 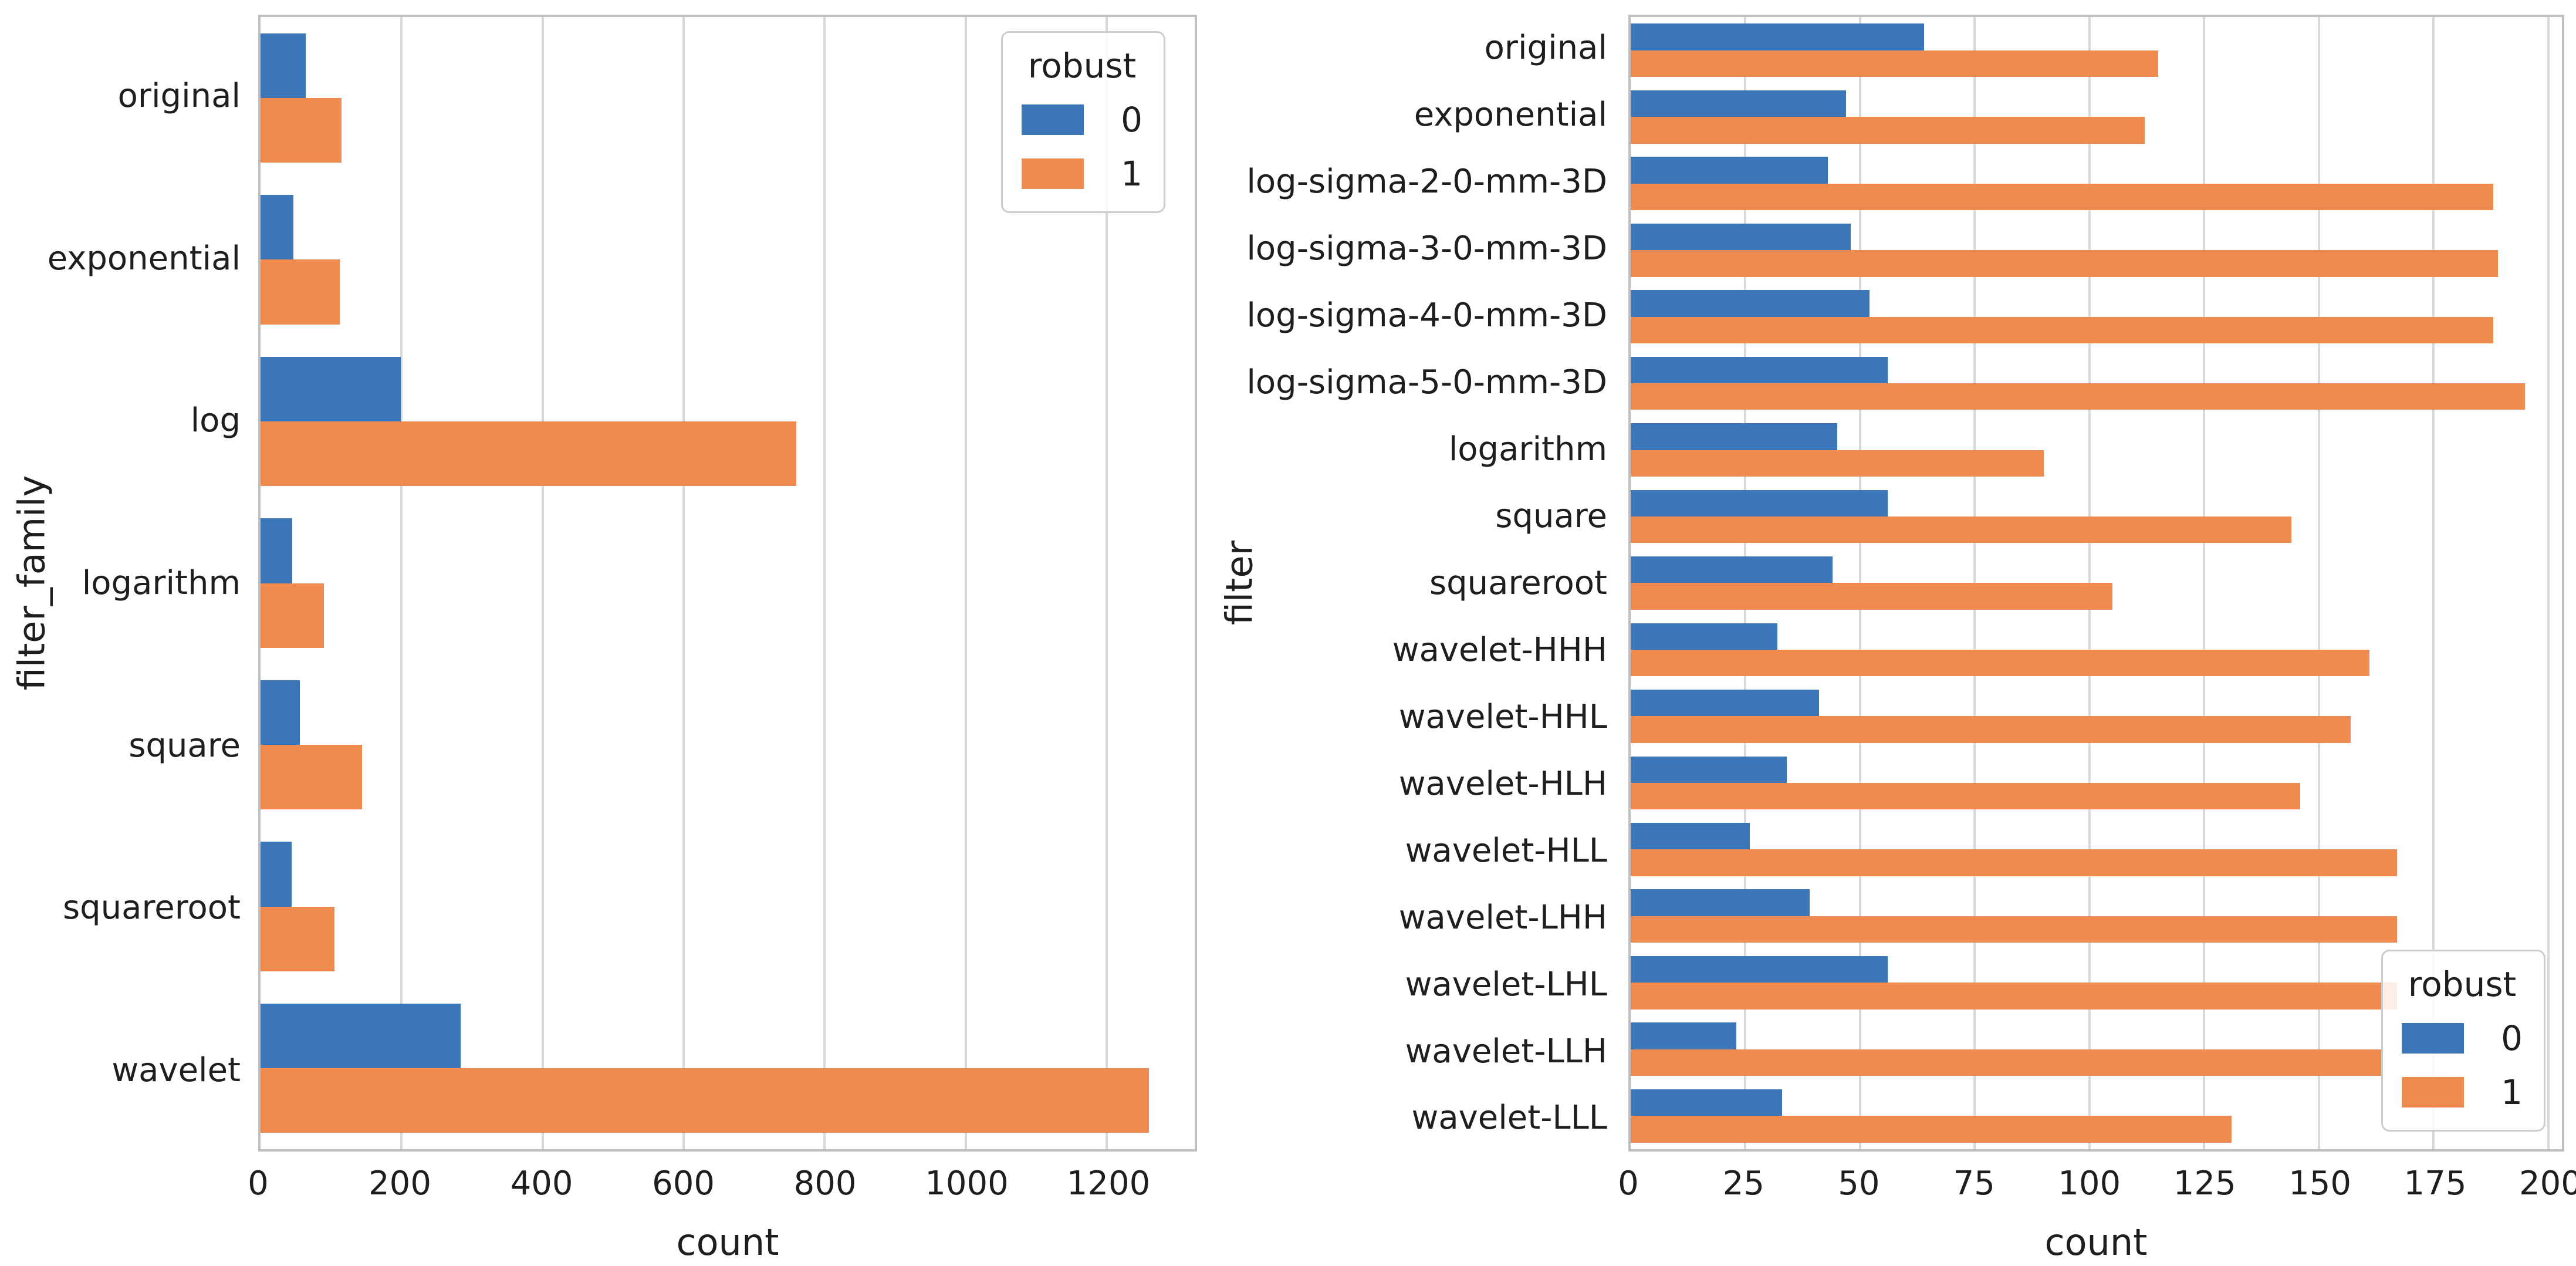 I want to click on x-tick-label-800: 800, so click(x=825, y=1183).